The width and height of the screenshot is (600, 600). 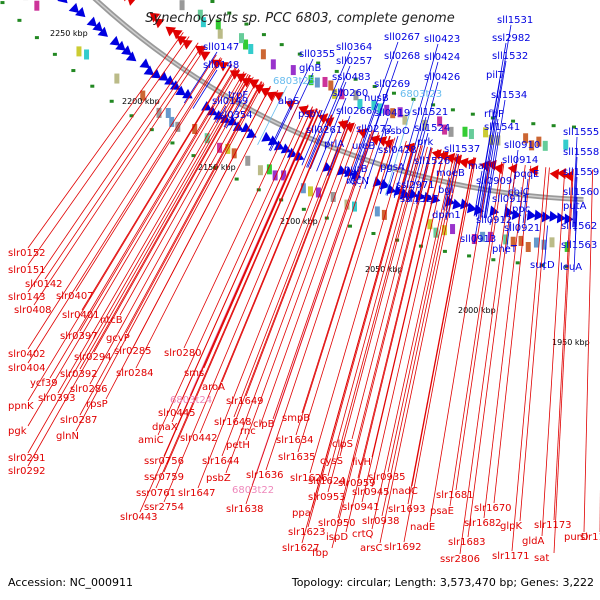 I want to click on gene-label: slr0408, so click(x=33, y=310).